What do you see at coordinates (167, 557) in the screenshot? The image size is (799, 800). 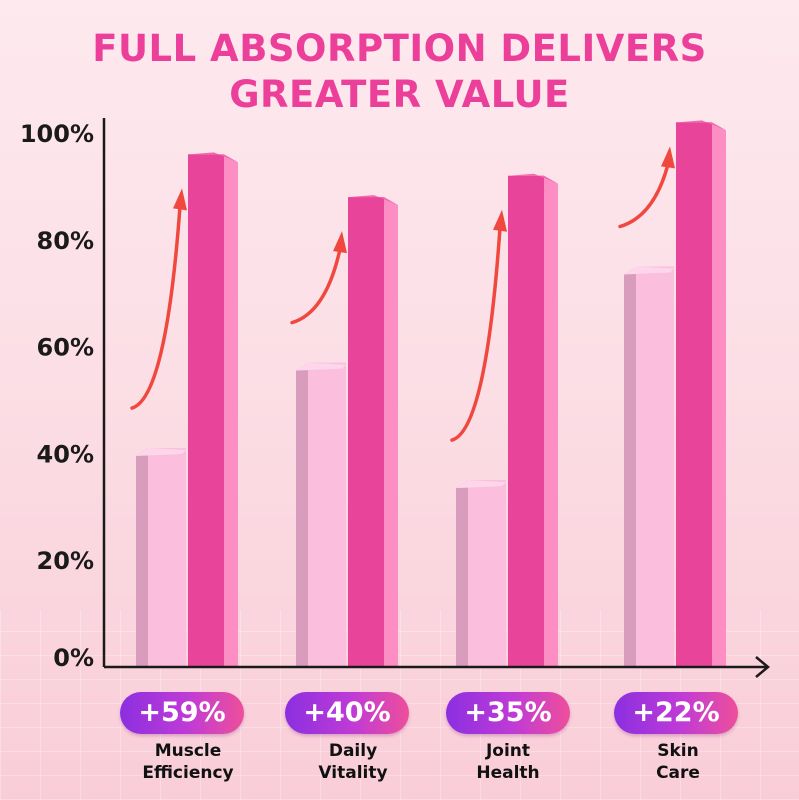 I see `bar-before-1-front` at bounding box center [167, 557].